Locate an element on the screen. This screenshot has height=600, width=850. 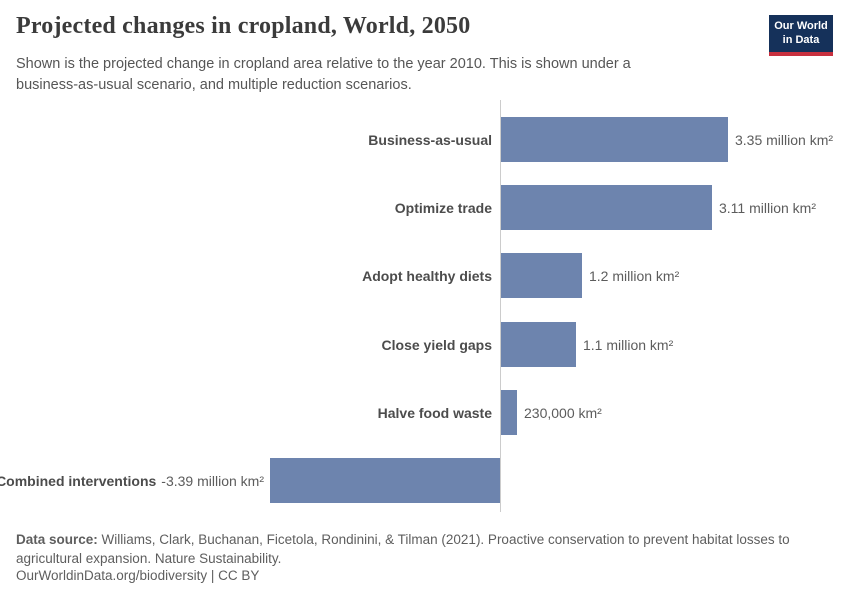
bar-adopt-healthy-diets is located at coordinates (541, 275).